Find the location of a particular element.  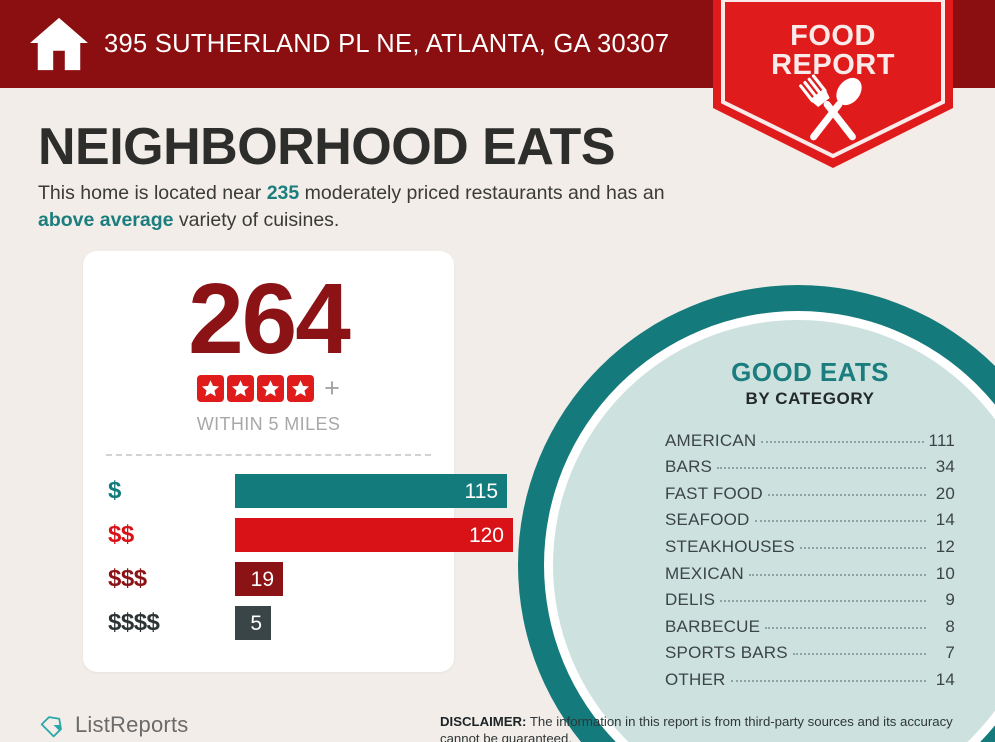

badge-shape is located at coordinates (833, 84).